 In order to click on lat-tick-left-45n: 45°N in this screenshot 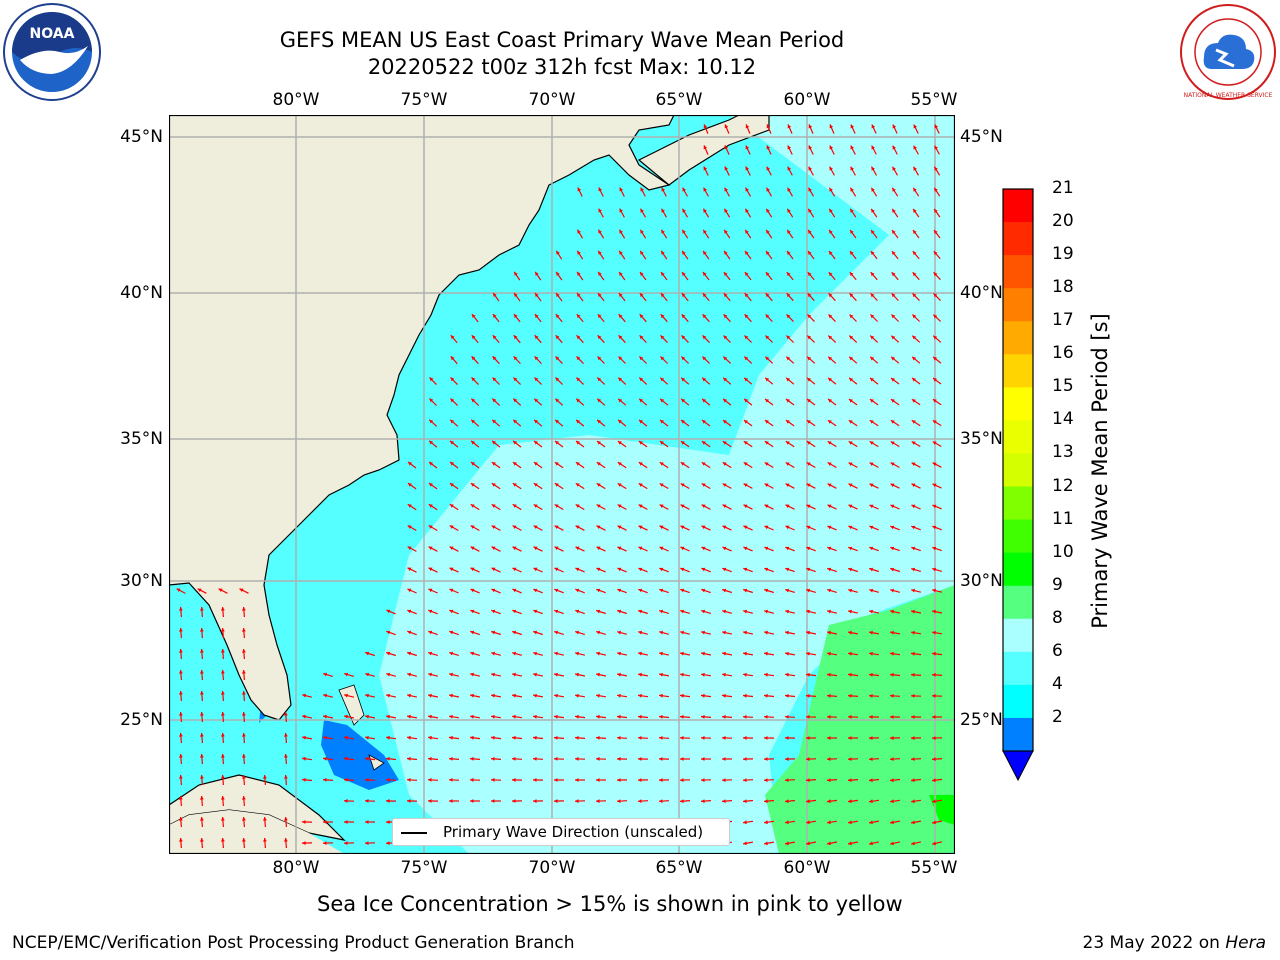, I will do `click(141, 137)`.